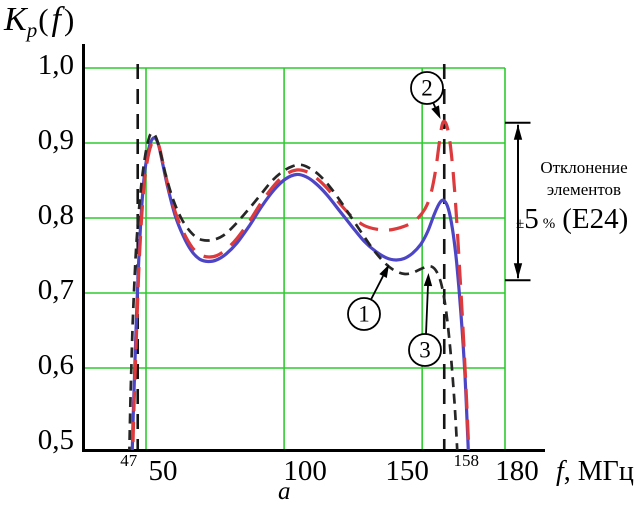 This screenshot has width=644, height=511. I want to click on x-axis-unit: f, МГц, so click(595, 472).